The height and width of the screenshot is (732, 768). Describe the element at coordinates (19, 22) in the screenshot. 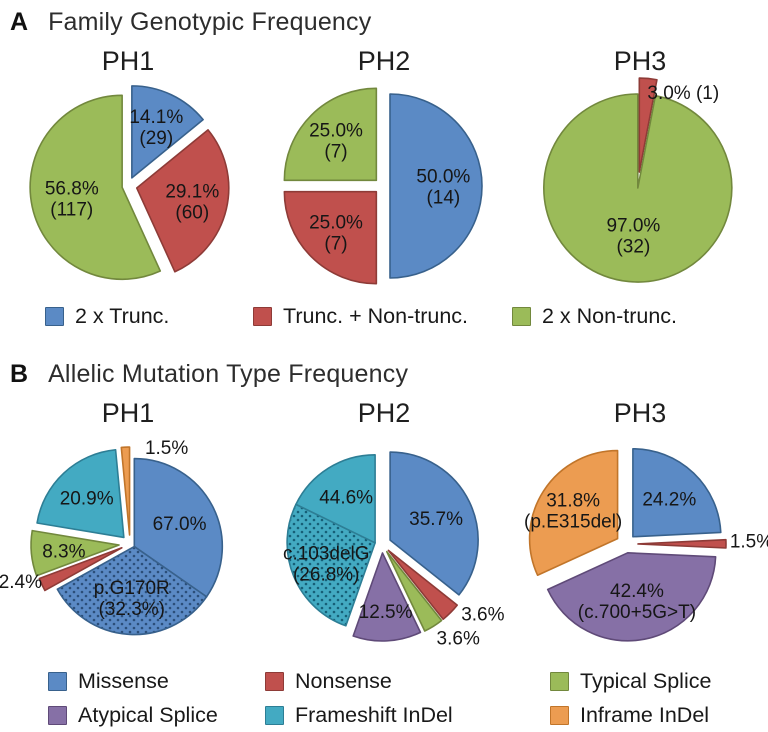

I see `panel-a-label: A` at that location.